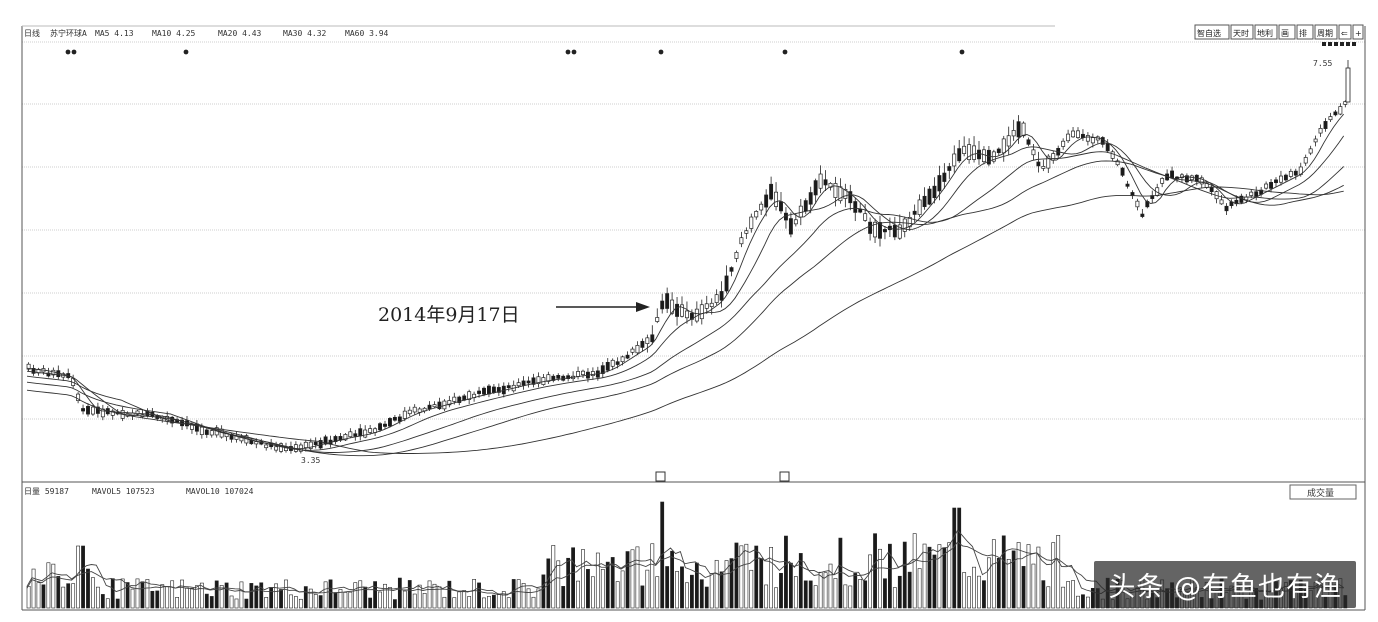 This screenshot has width=1378, height=622. I want to click on toolbar-button: 智自选, so click(1212, 32).